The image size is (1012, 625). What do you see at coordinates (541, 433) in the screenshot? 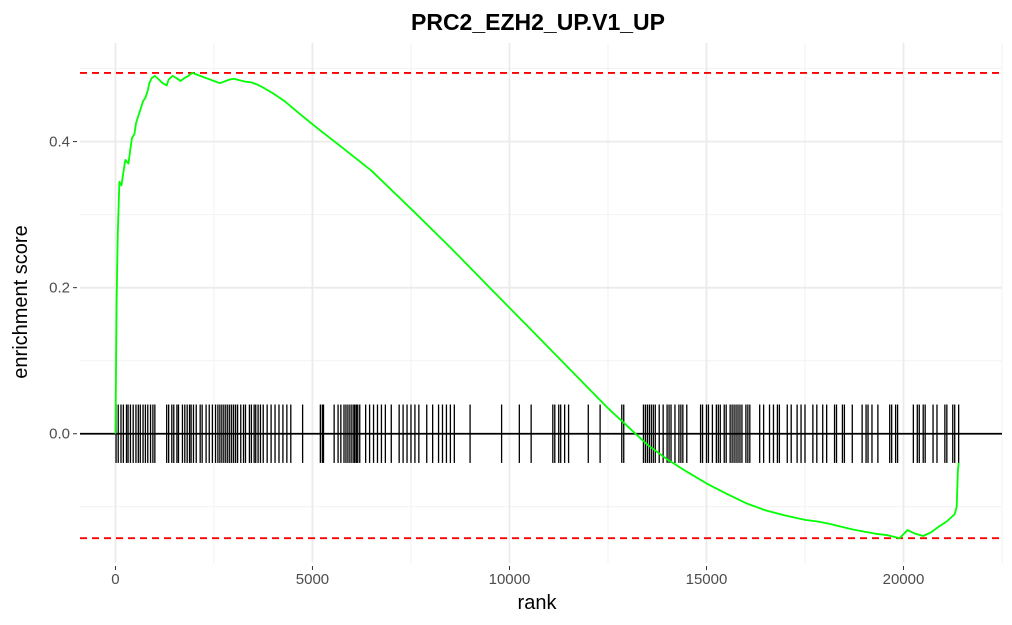
I see `hit-ticks` at bounding box center [541, 433].